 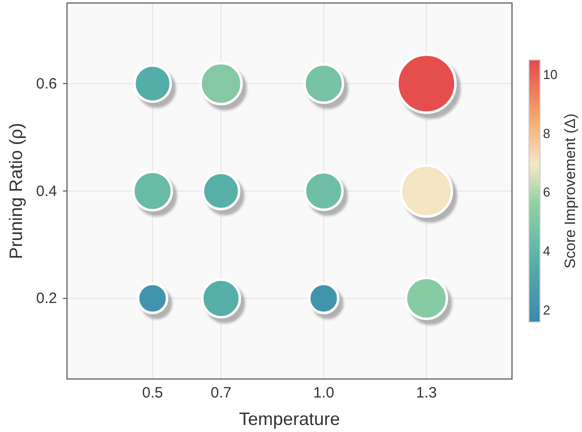 I want to click on x-tick-label: 0.5, so click(x=153, y=393).